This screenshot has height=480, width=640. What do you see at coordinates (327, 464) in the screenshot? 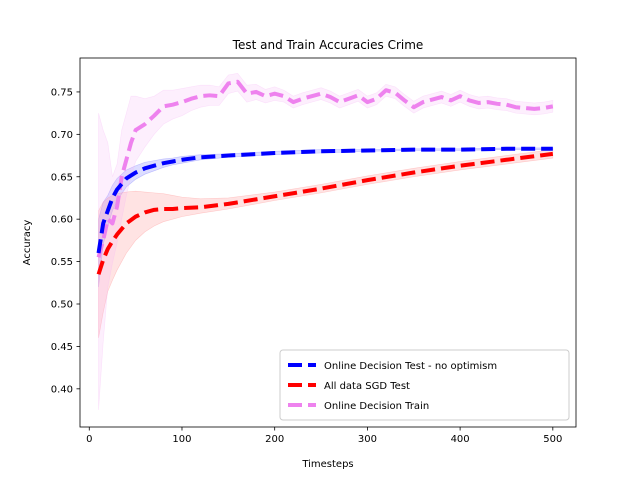
I see `x-axis-label: Timesteps` at bounding box center [327, 464].